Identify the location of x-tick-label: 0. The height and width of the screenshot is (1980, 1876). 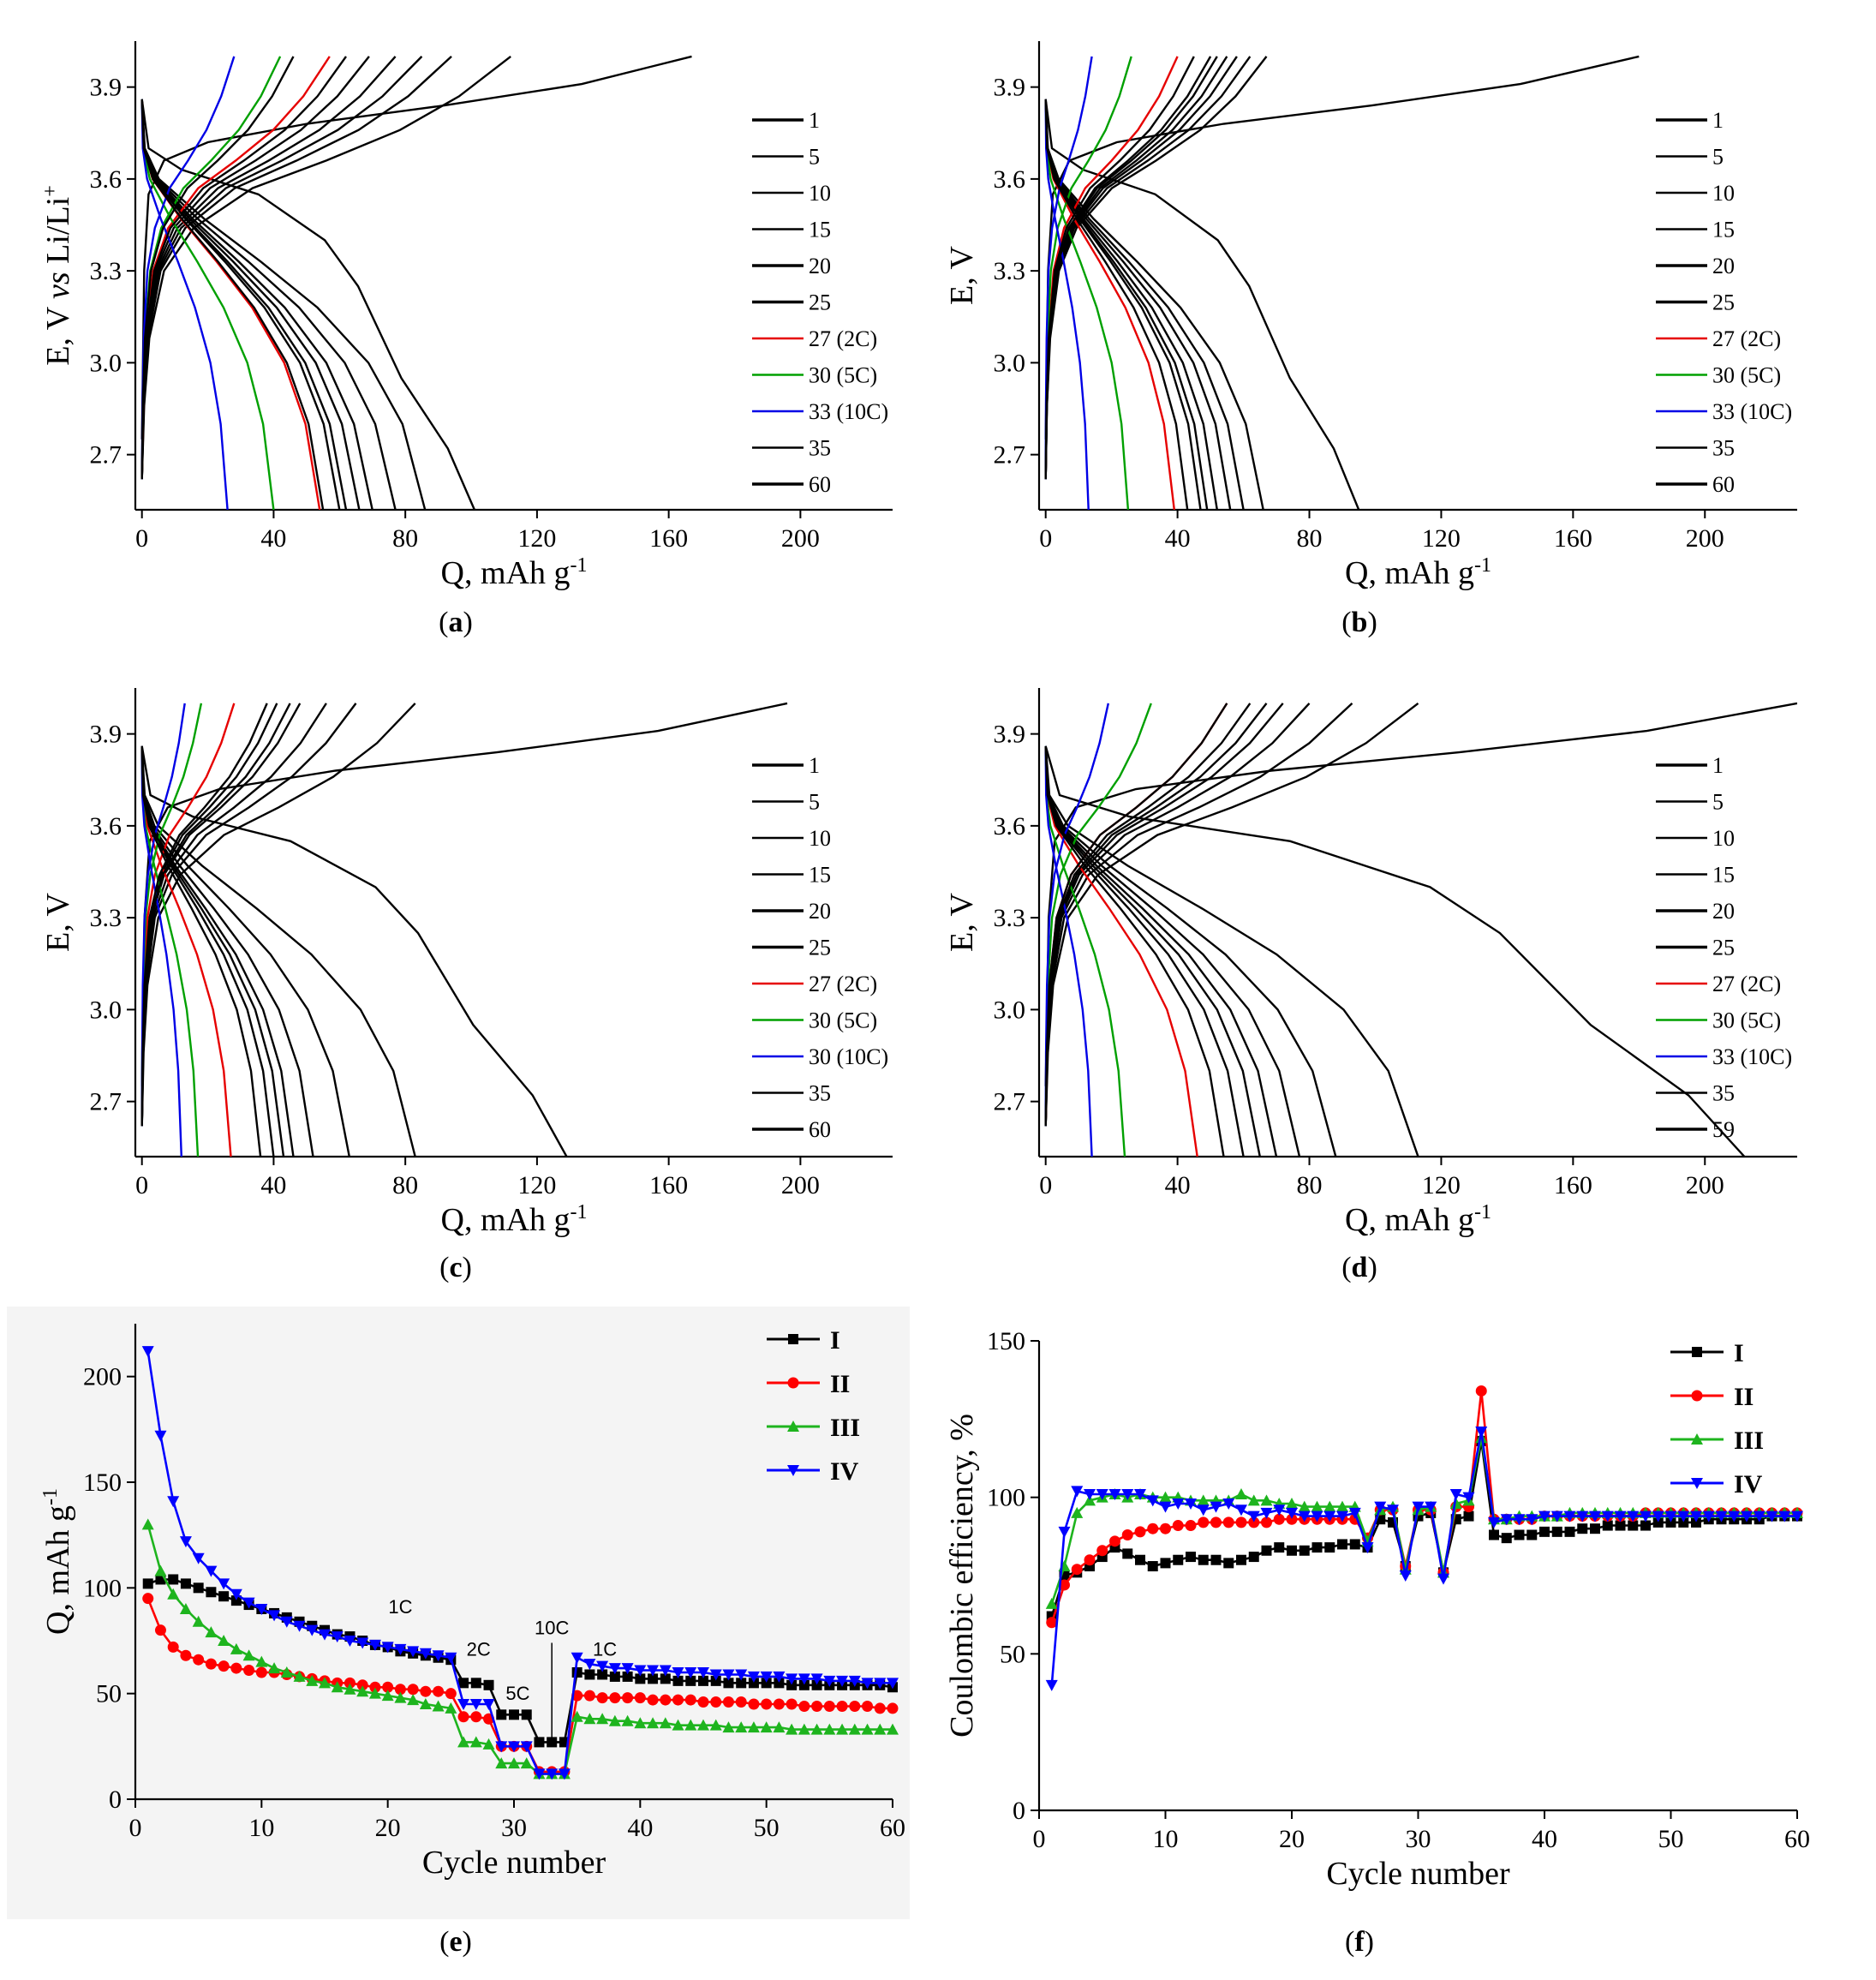
(141, 1185).